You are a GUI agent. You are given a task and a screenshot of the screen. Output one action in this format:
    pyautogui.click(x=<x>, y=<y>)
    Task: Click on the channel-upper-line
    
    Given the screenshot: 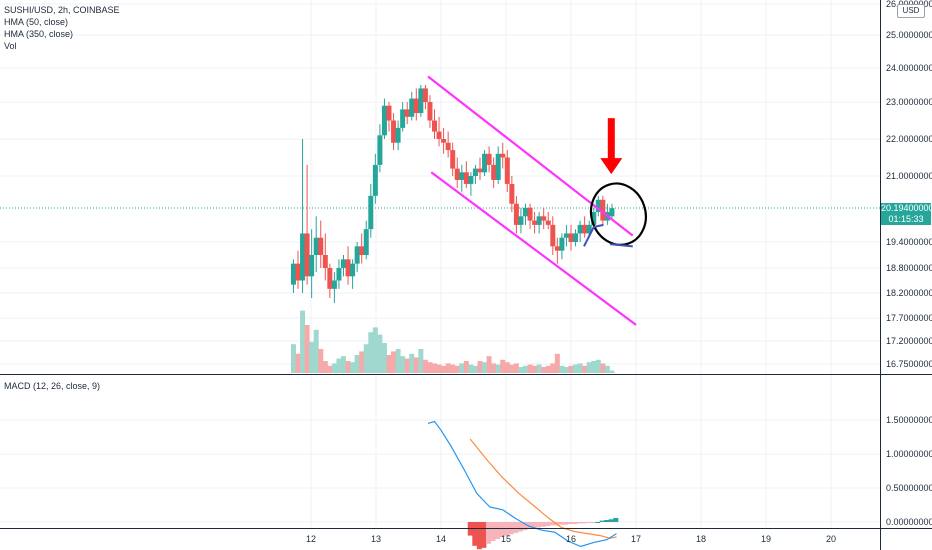 What is the action you would take?
    pyautogui.click(x=530, y=156)
    